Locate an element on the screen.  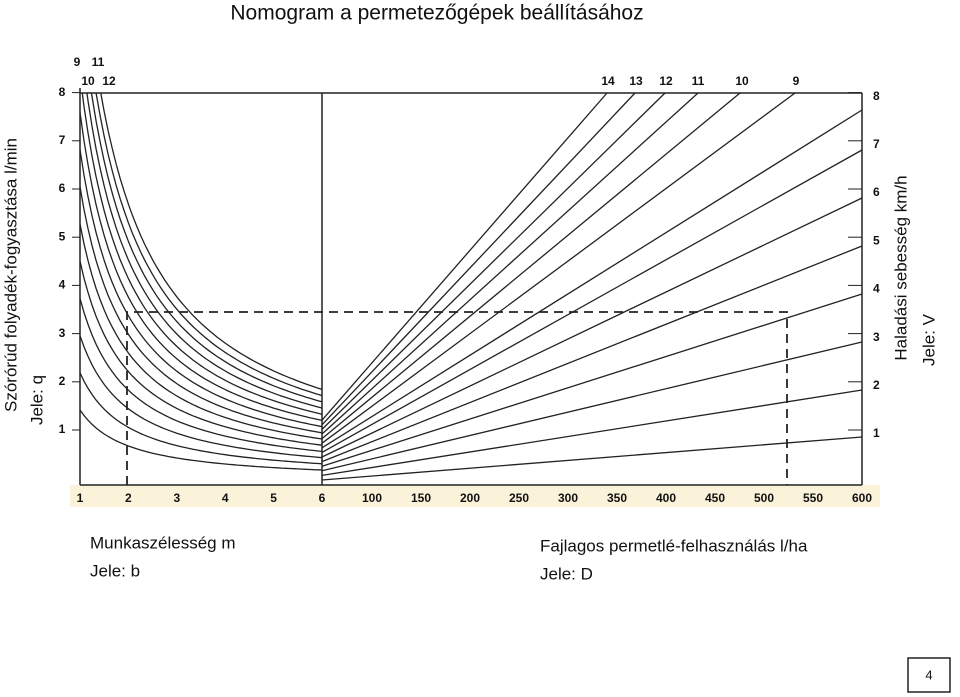
left-tick-label: 5 is located at coordinates (62, 236).